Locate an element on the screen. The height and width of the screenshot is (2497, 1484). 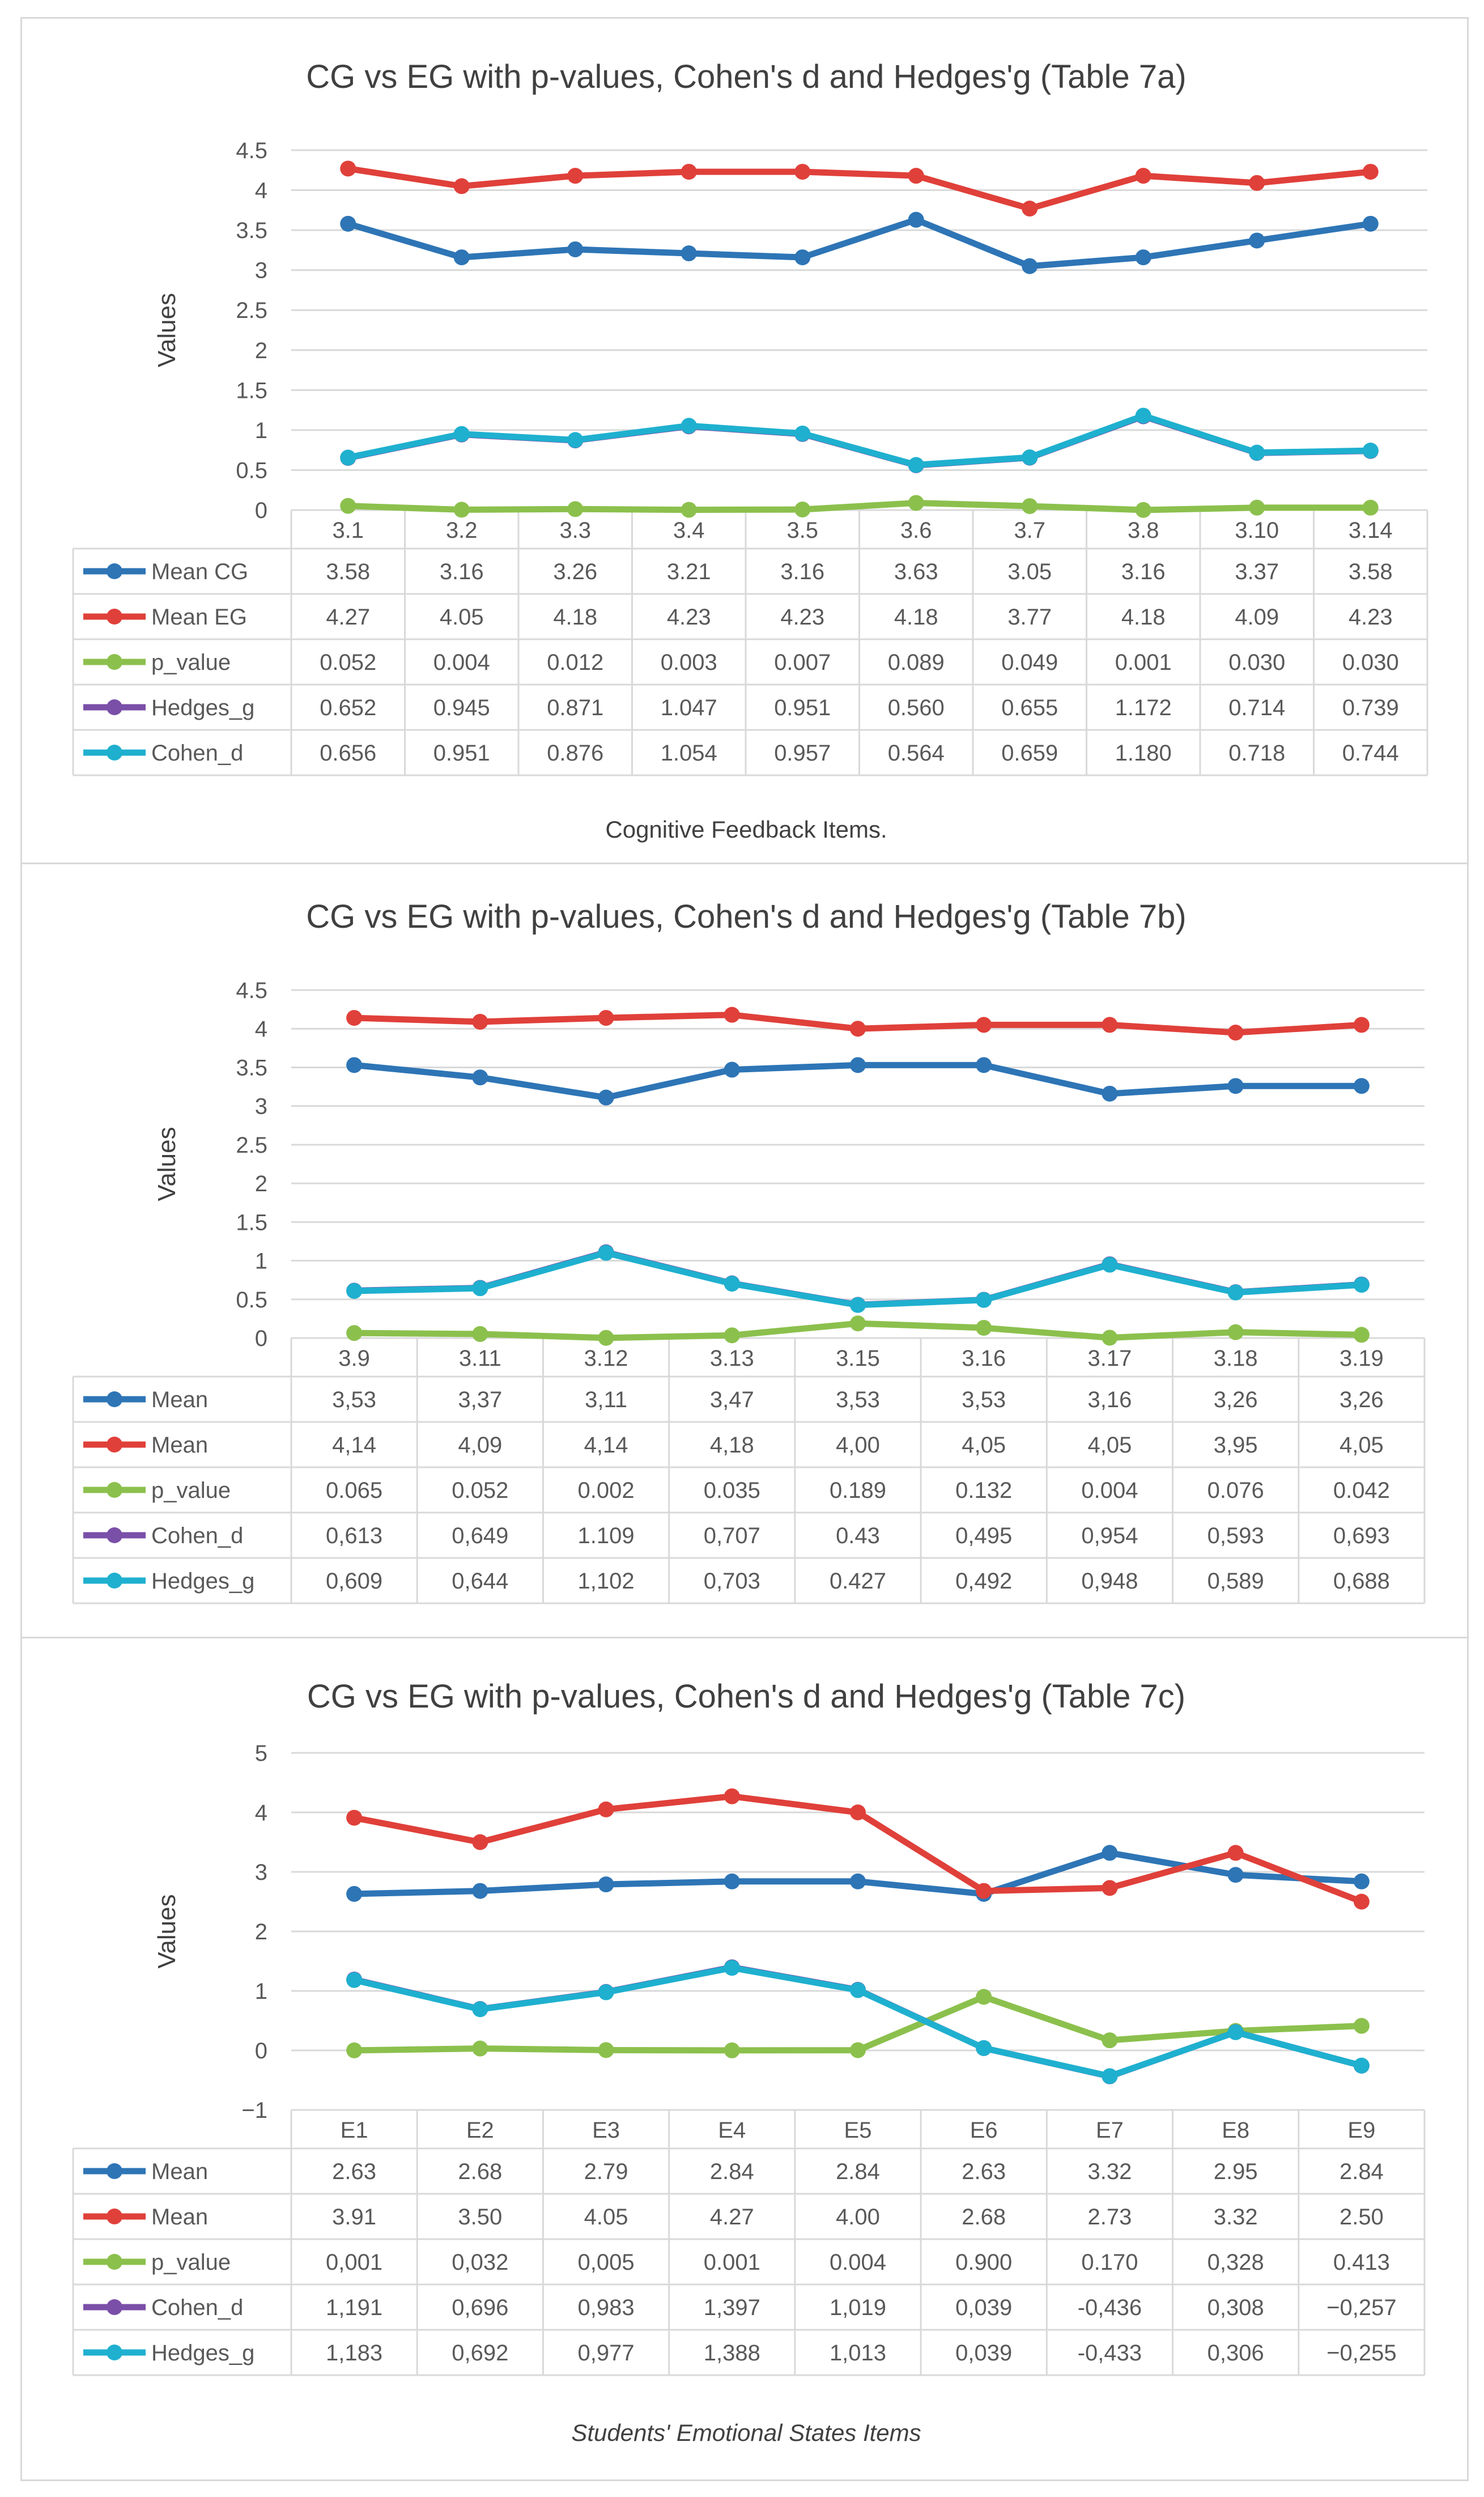
table-cell-value: 2.79 is located at coordinates (606, 2171).